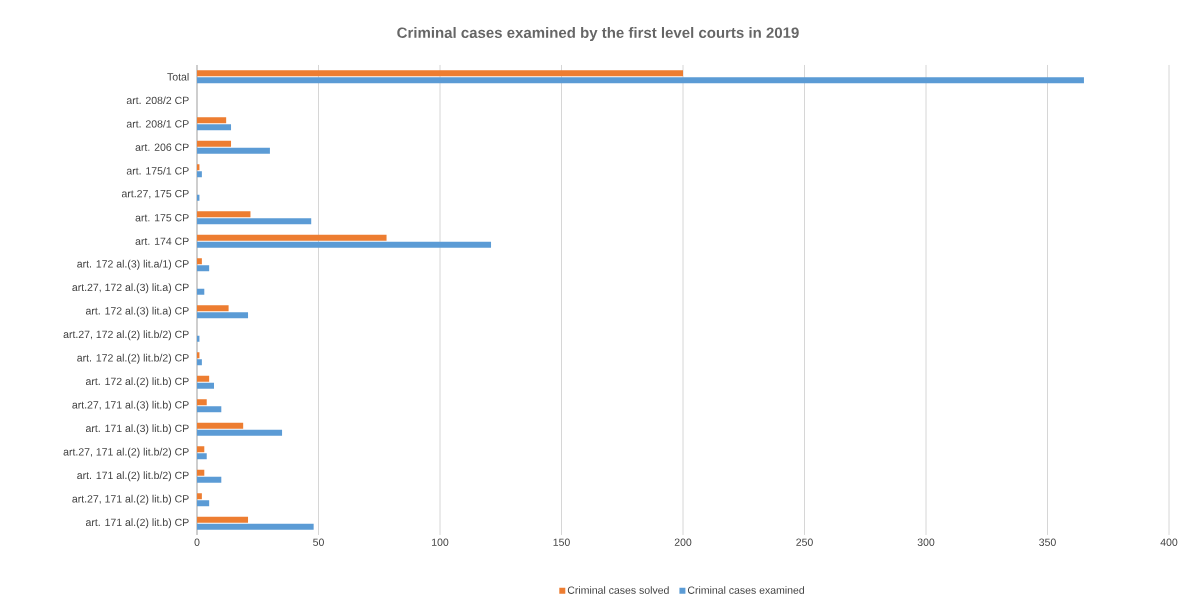  I want to click on y-tick-label: art.27, 171 al.(2) lit.b/2) CP, so click(126, 452).